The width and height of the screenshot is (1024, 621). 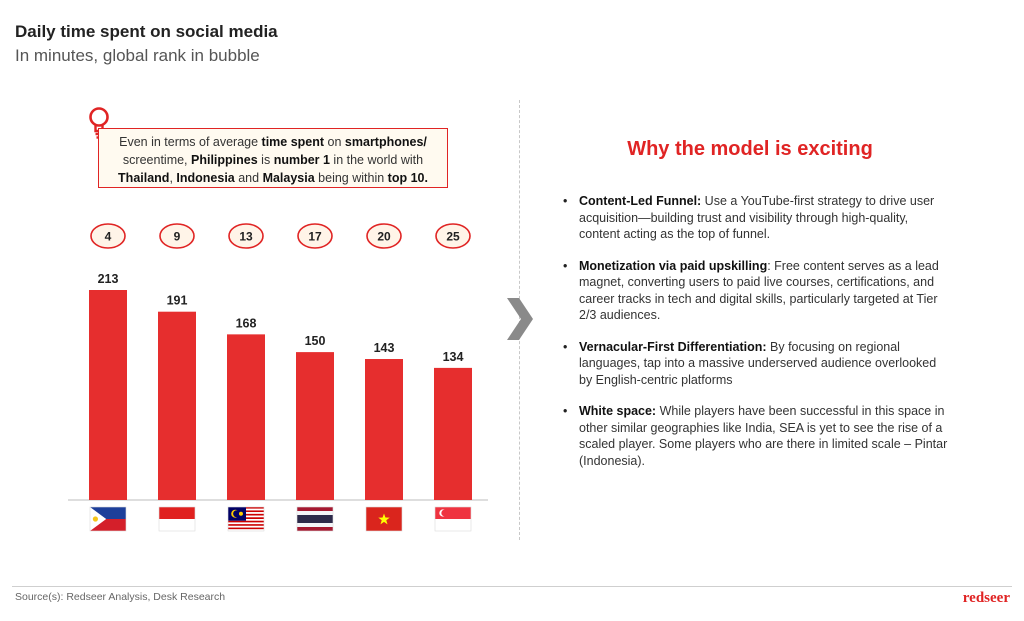 I want to click on rank-label: 17, so click(x=315, y=237).